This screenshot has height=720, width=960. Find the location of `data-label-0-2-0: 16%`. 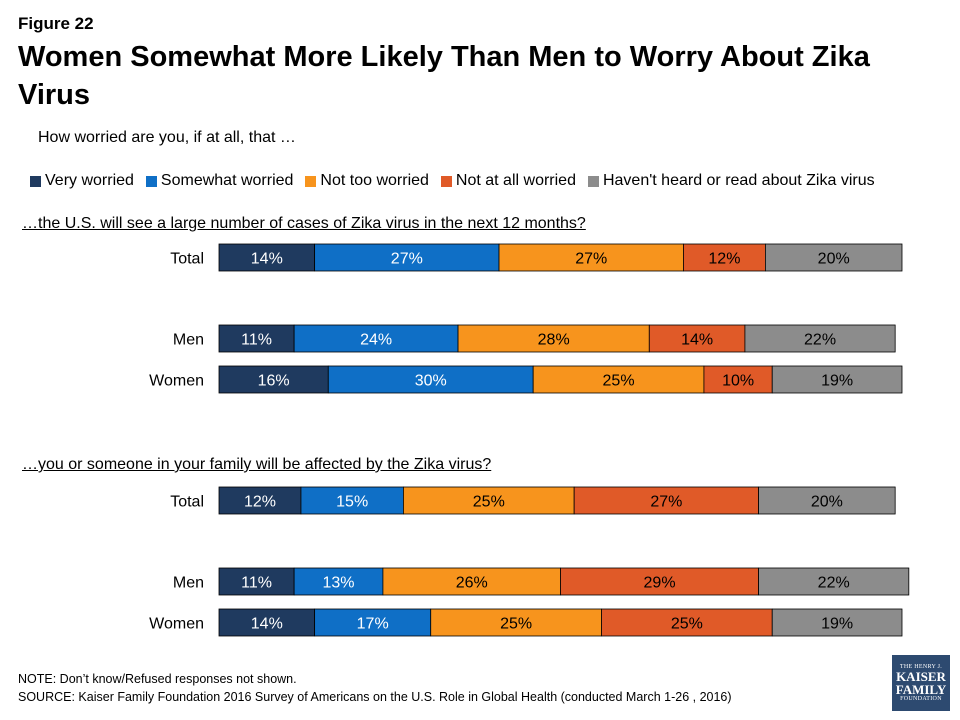

data-label-0-2-0: 16% is located at coordinates (274, 381).